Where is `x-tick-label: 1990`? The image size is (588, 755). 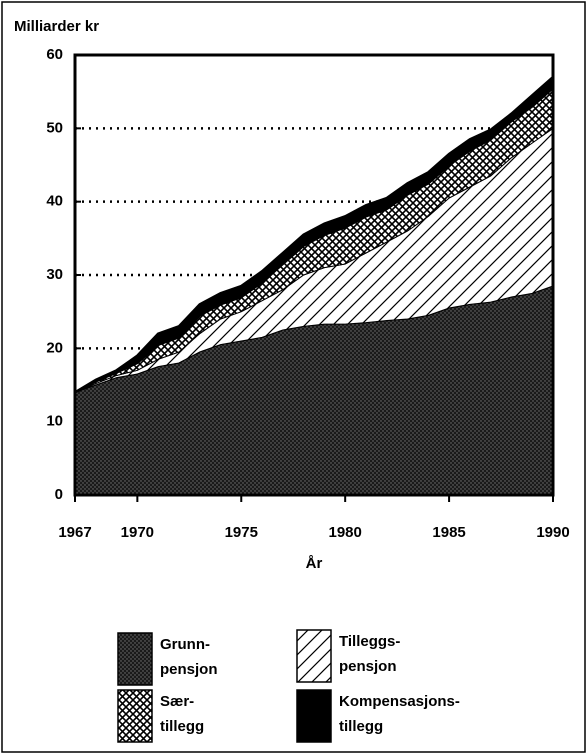
x-tick-label: 1990 is located at coordinates (552, 532).